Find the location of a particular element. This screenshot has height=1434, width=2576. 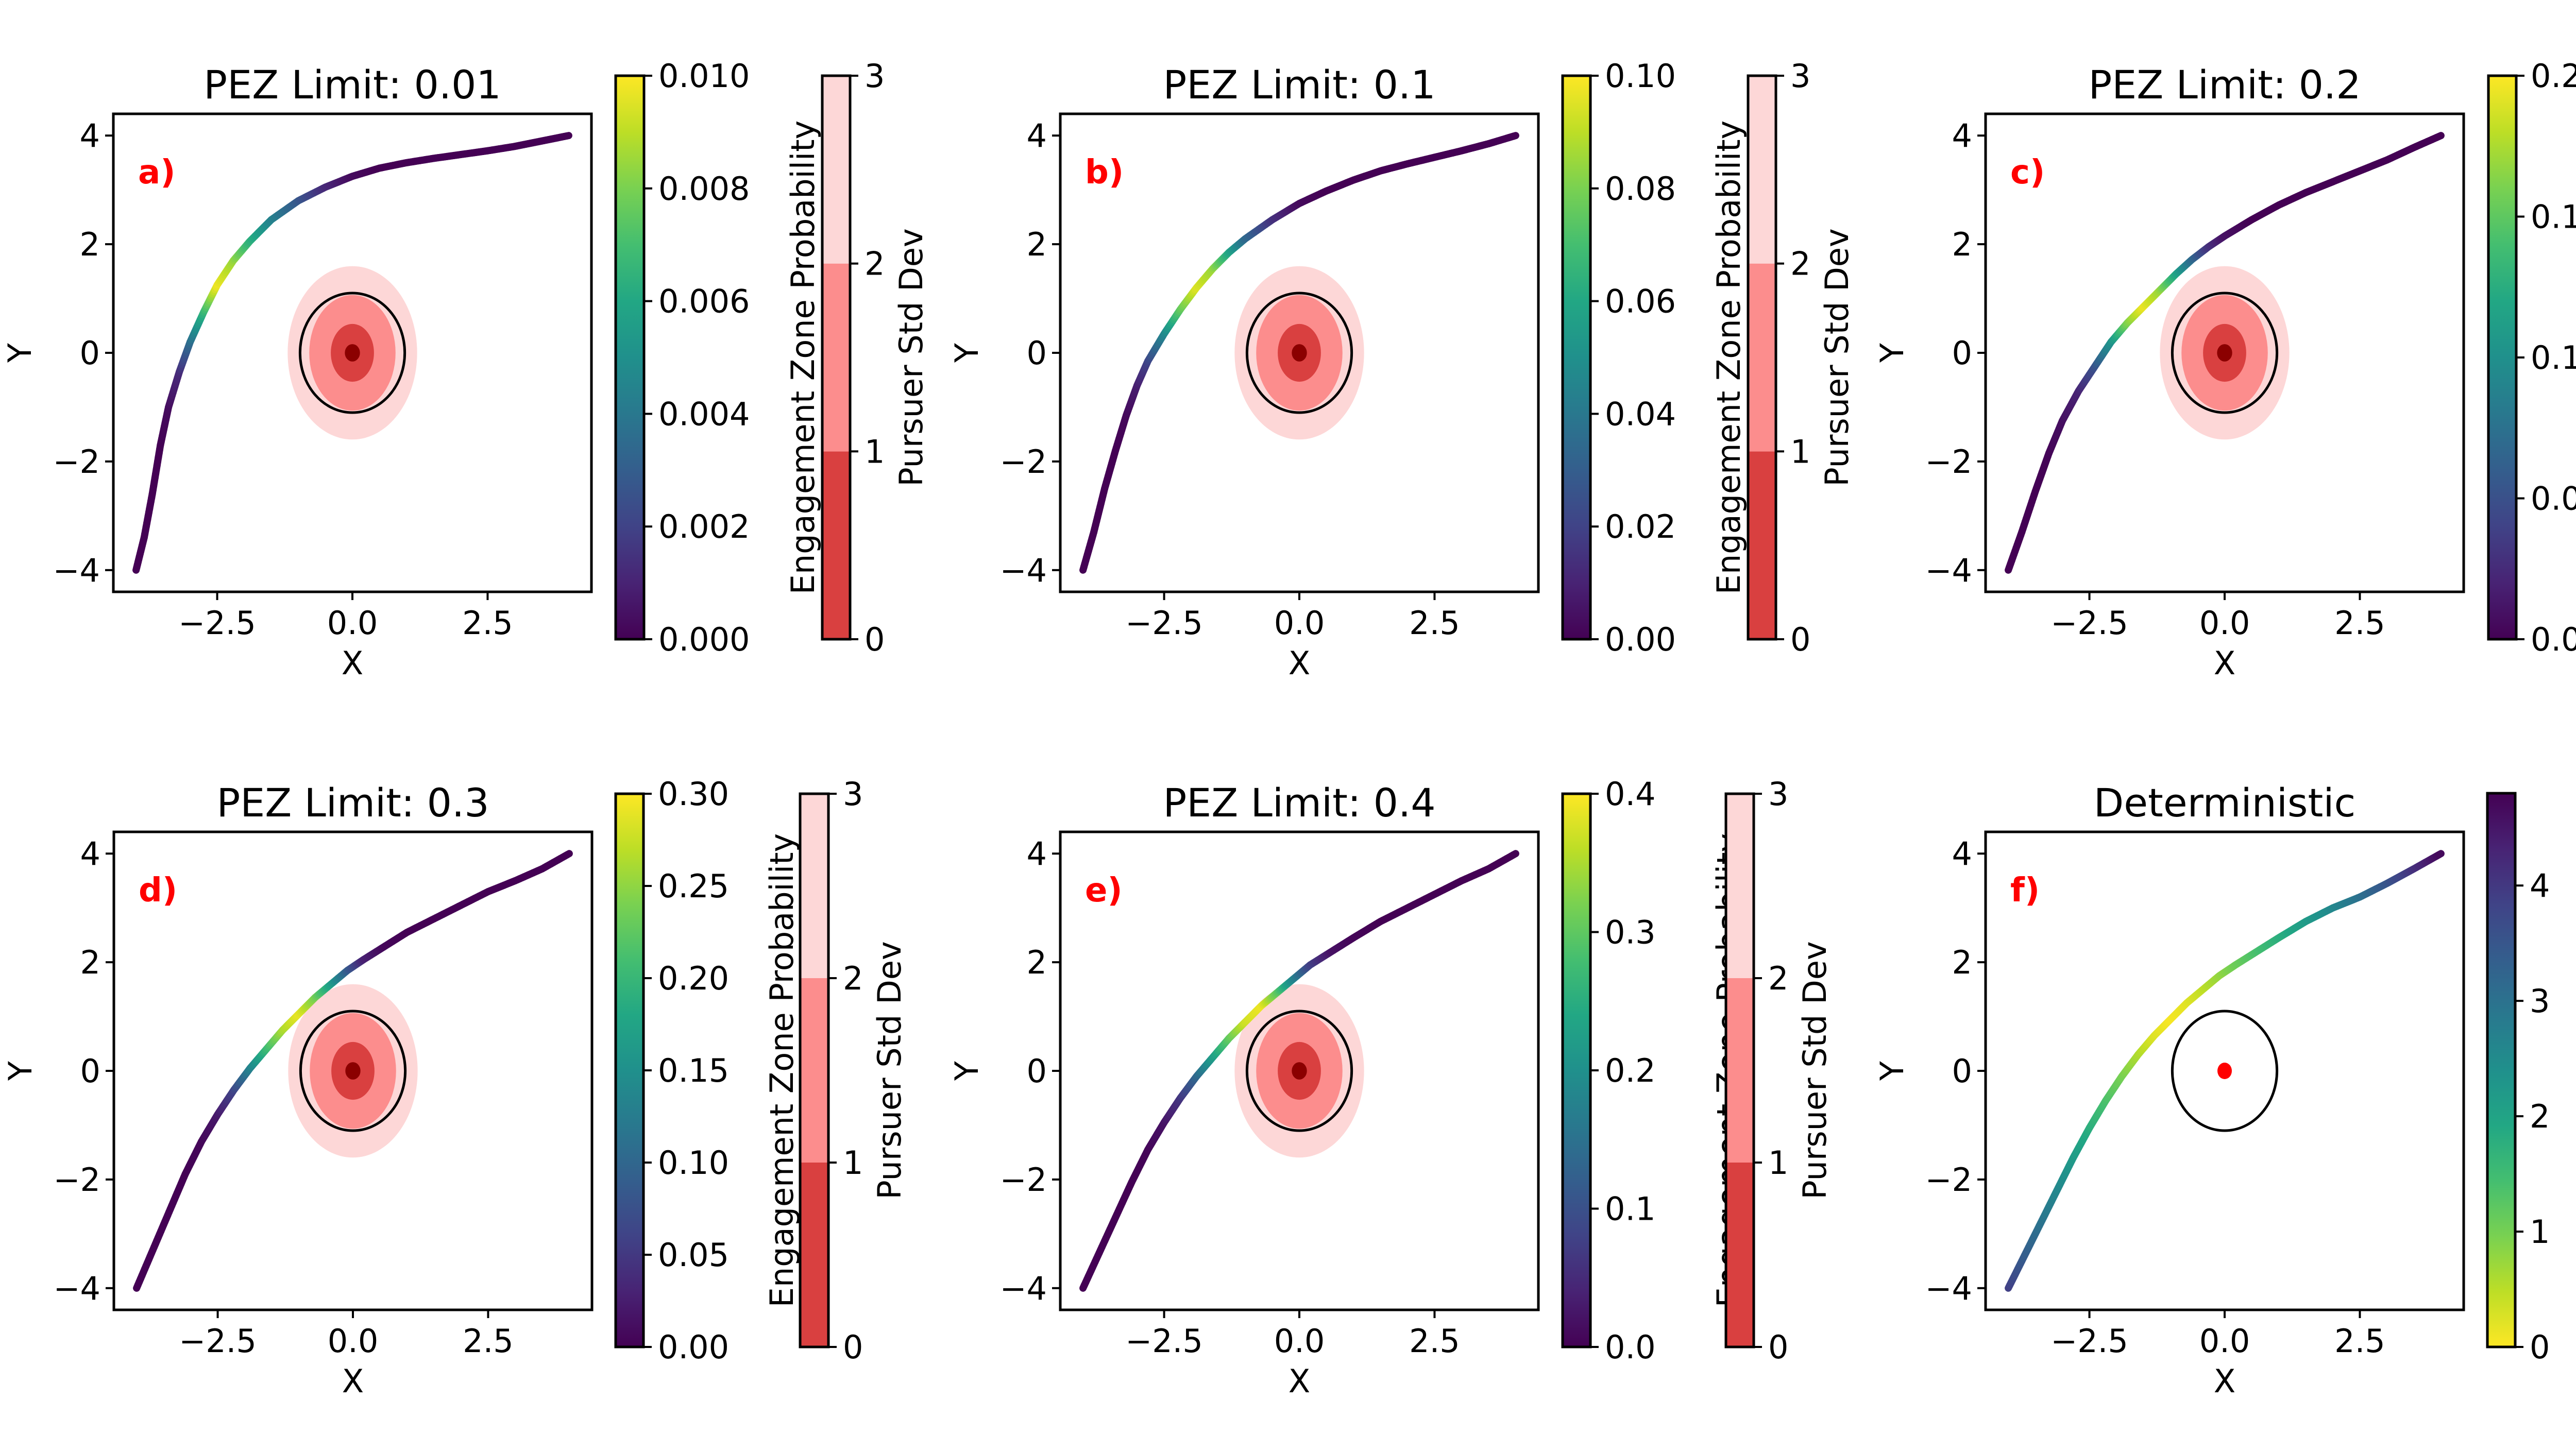

panel-title: PEZ Limit: 0.01 is located at coordinates (352, 85).